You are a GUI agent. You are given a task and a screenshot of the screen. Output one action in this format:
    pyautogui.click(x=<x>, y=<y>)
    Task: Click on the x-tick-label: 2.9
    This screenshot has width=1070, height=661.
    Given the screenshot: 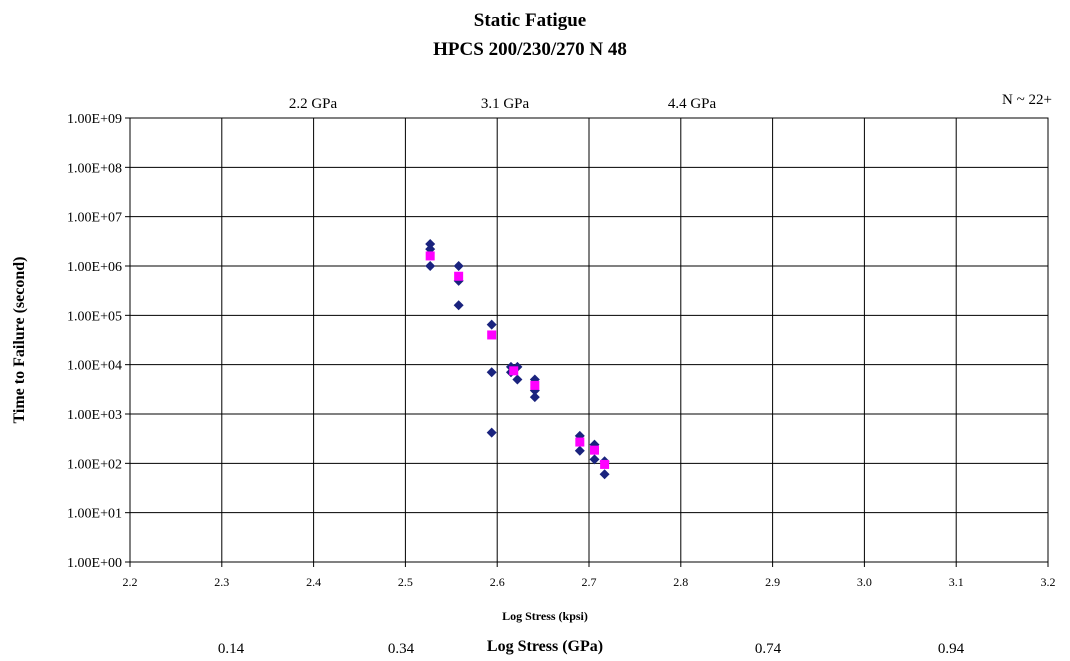 What is the action you would take?
    pyautogui.click(x=772, y=582)
    